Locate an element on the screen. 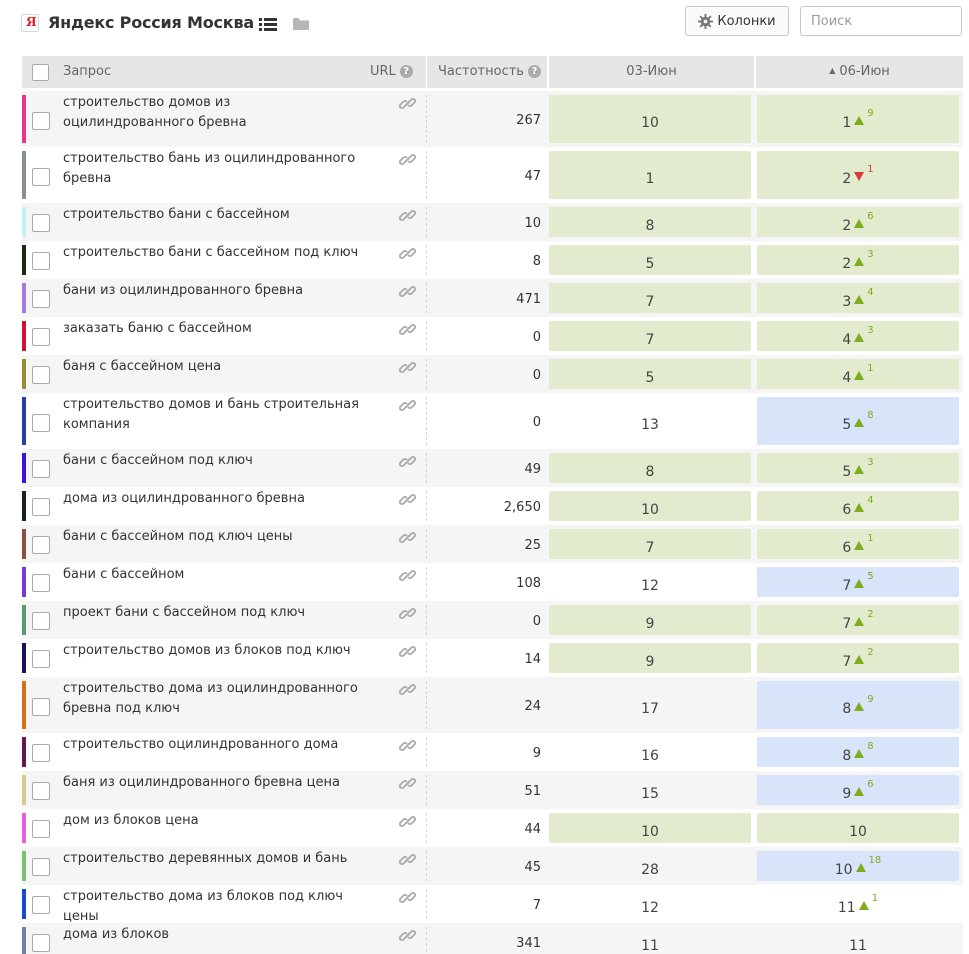 The height and width of the screenshot is (954, 969). column-header-date1: 03-Июн is located at coordinates (651, 72).